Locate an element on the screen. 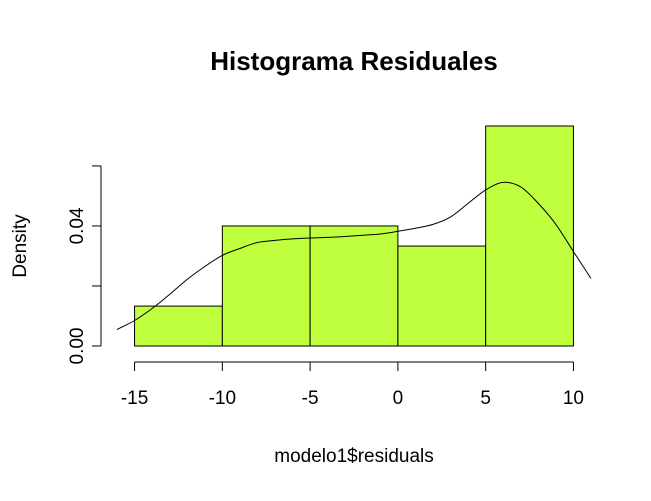 The height and width of the screenshot is (501, 651). y-axis: 0.00 0.04 is located at coordinates (84, 265).